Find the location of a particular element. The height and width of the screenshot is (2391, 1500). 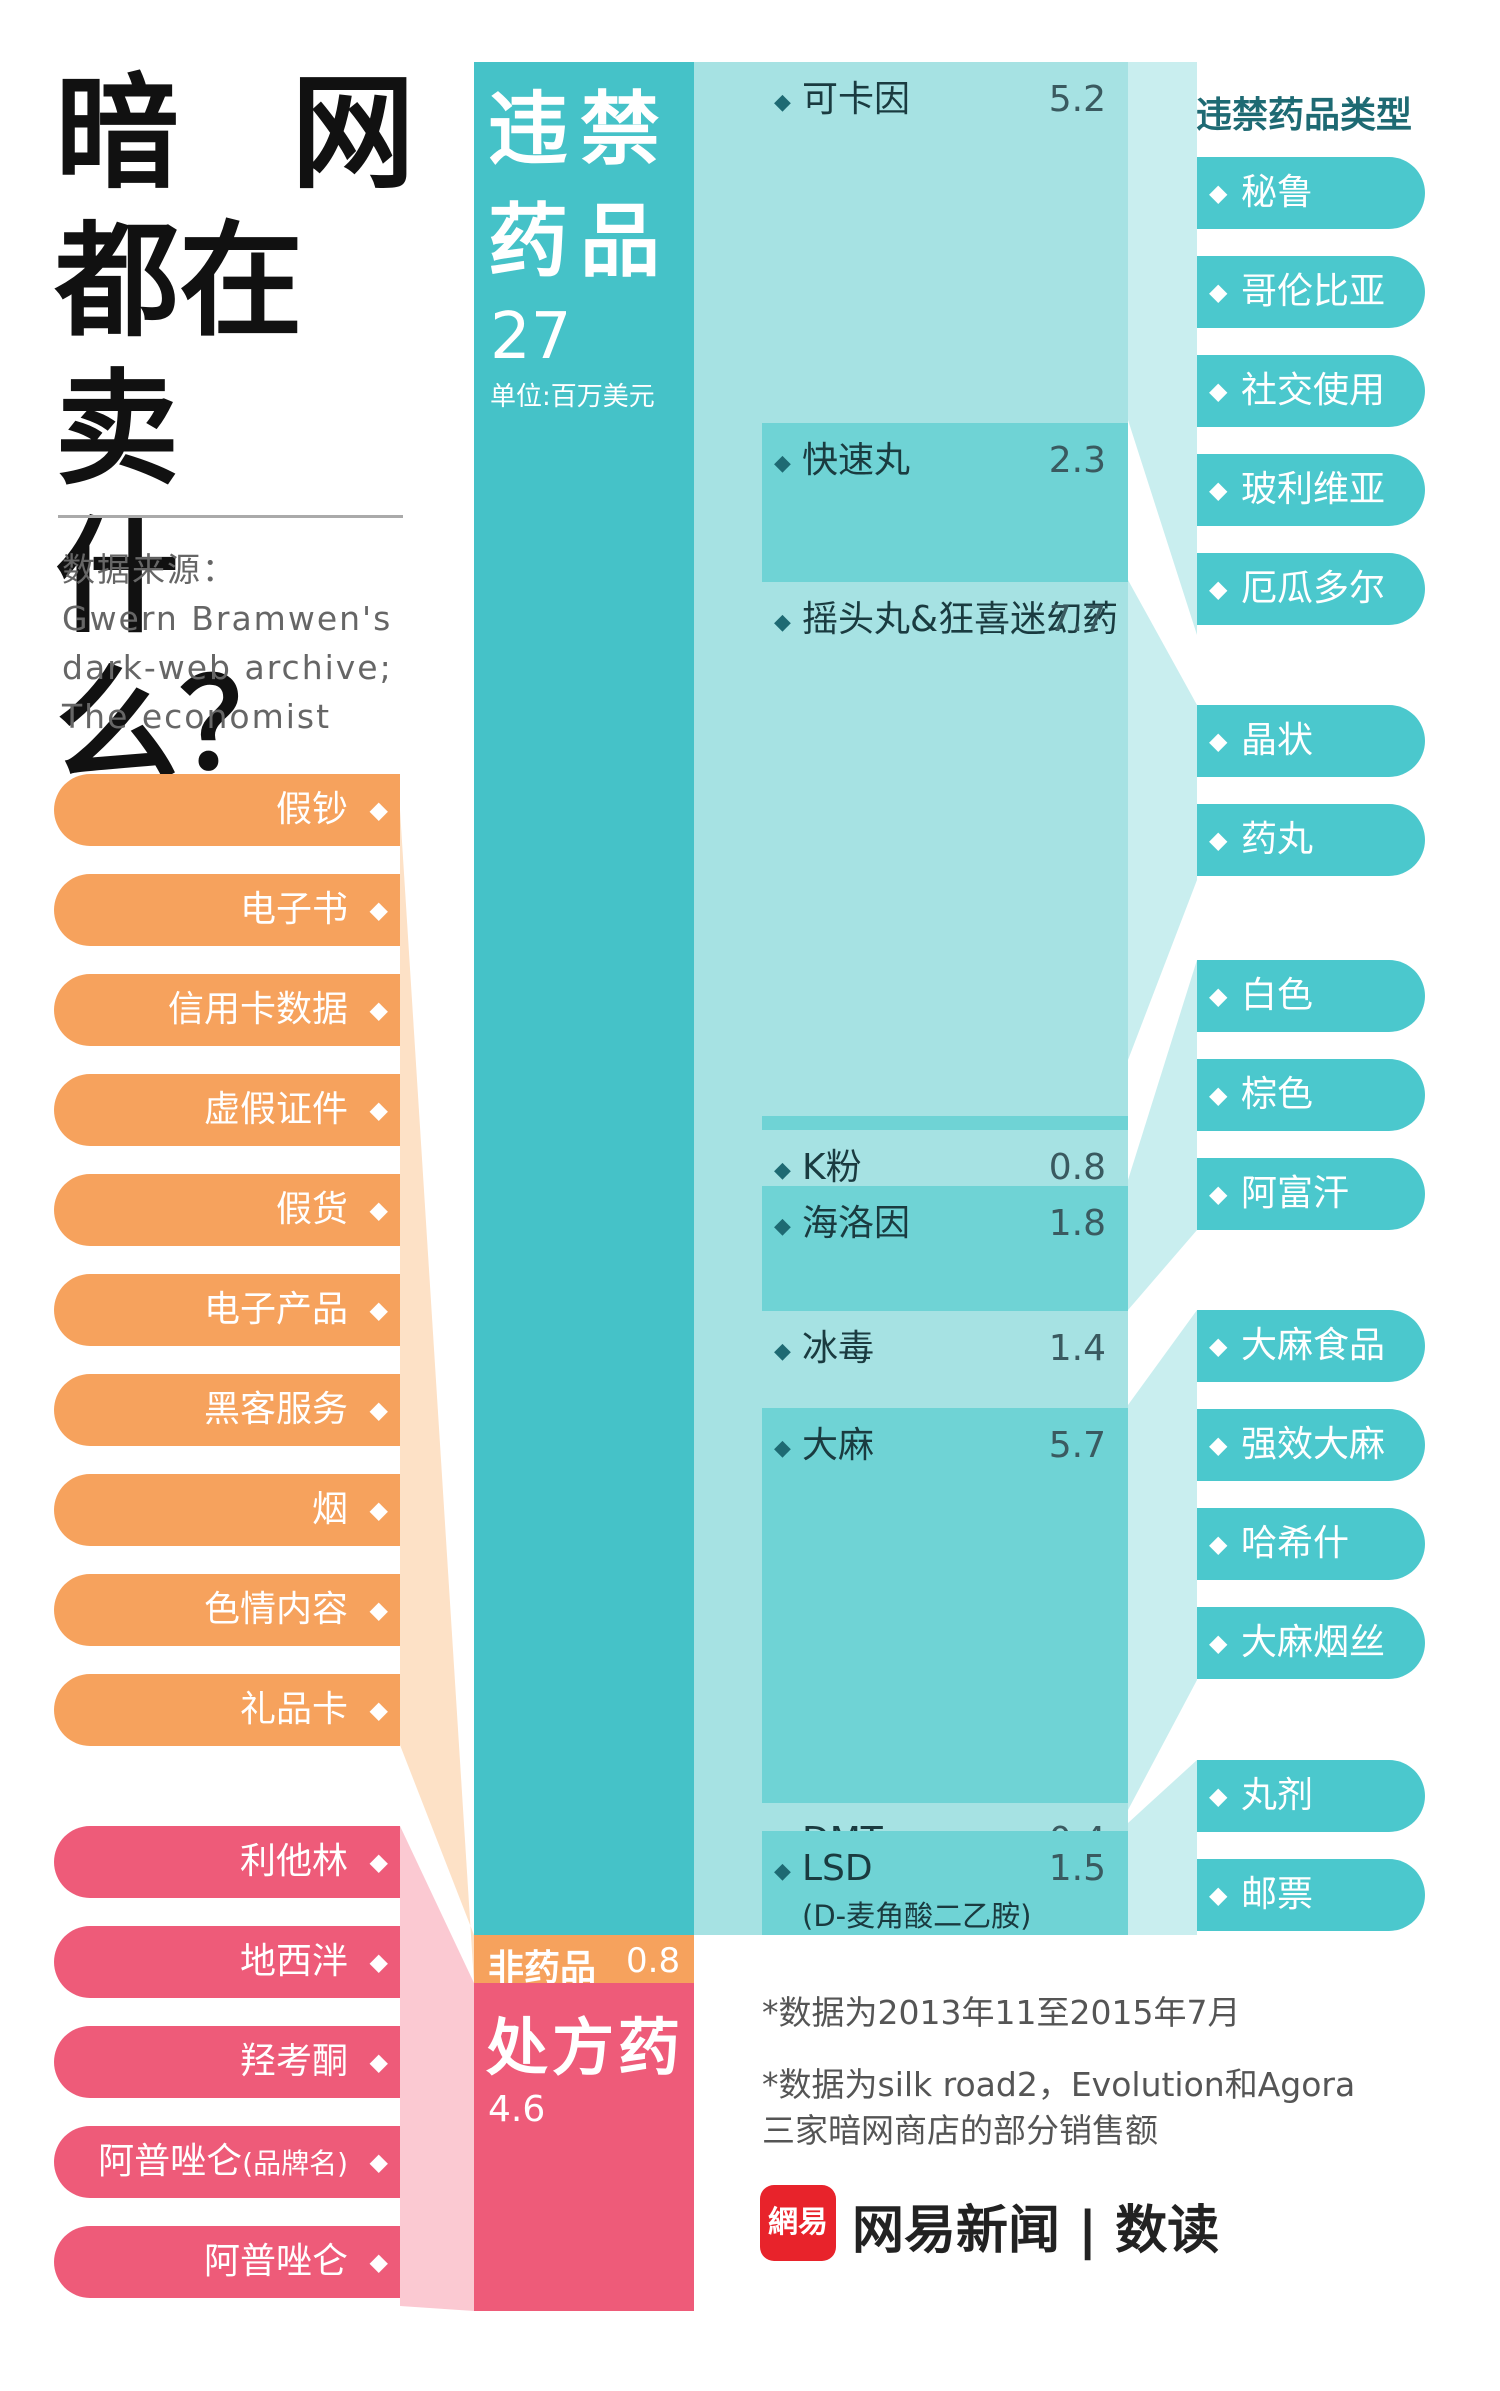

drug-type-item: ◆ 社交使用 is located at coordinates (1311, 391).